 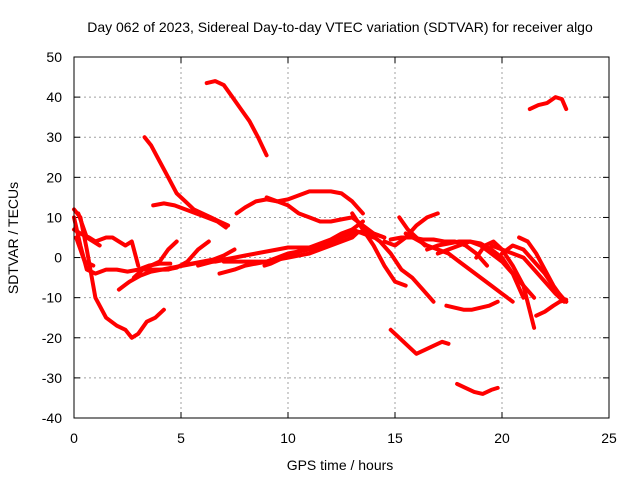 I want to click on y-tick-label: -40, so click(x=52, y=418).